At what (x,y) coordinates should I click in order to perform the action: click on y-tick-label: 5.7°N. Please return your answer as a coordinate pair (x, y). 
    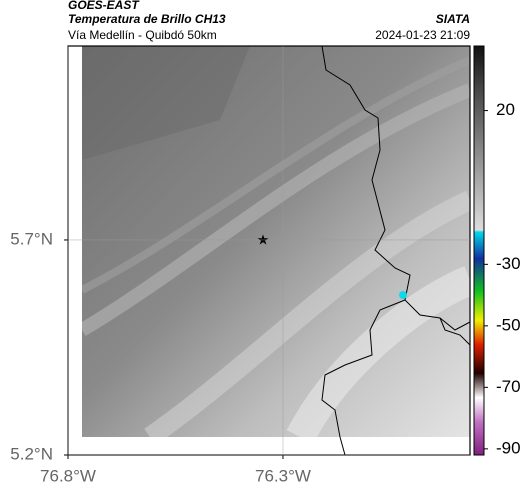
    Looking at the image, I should click on (31, 238).